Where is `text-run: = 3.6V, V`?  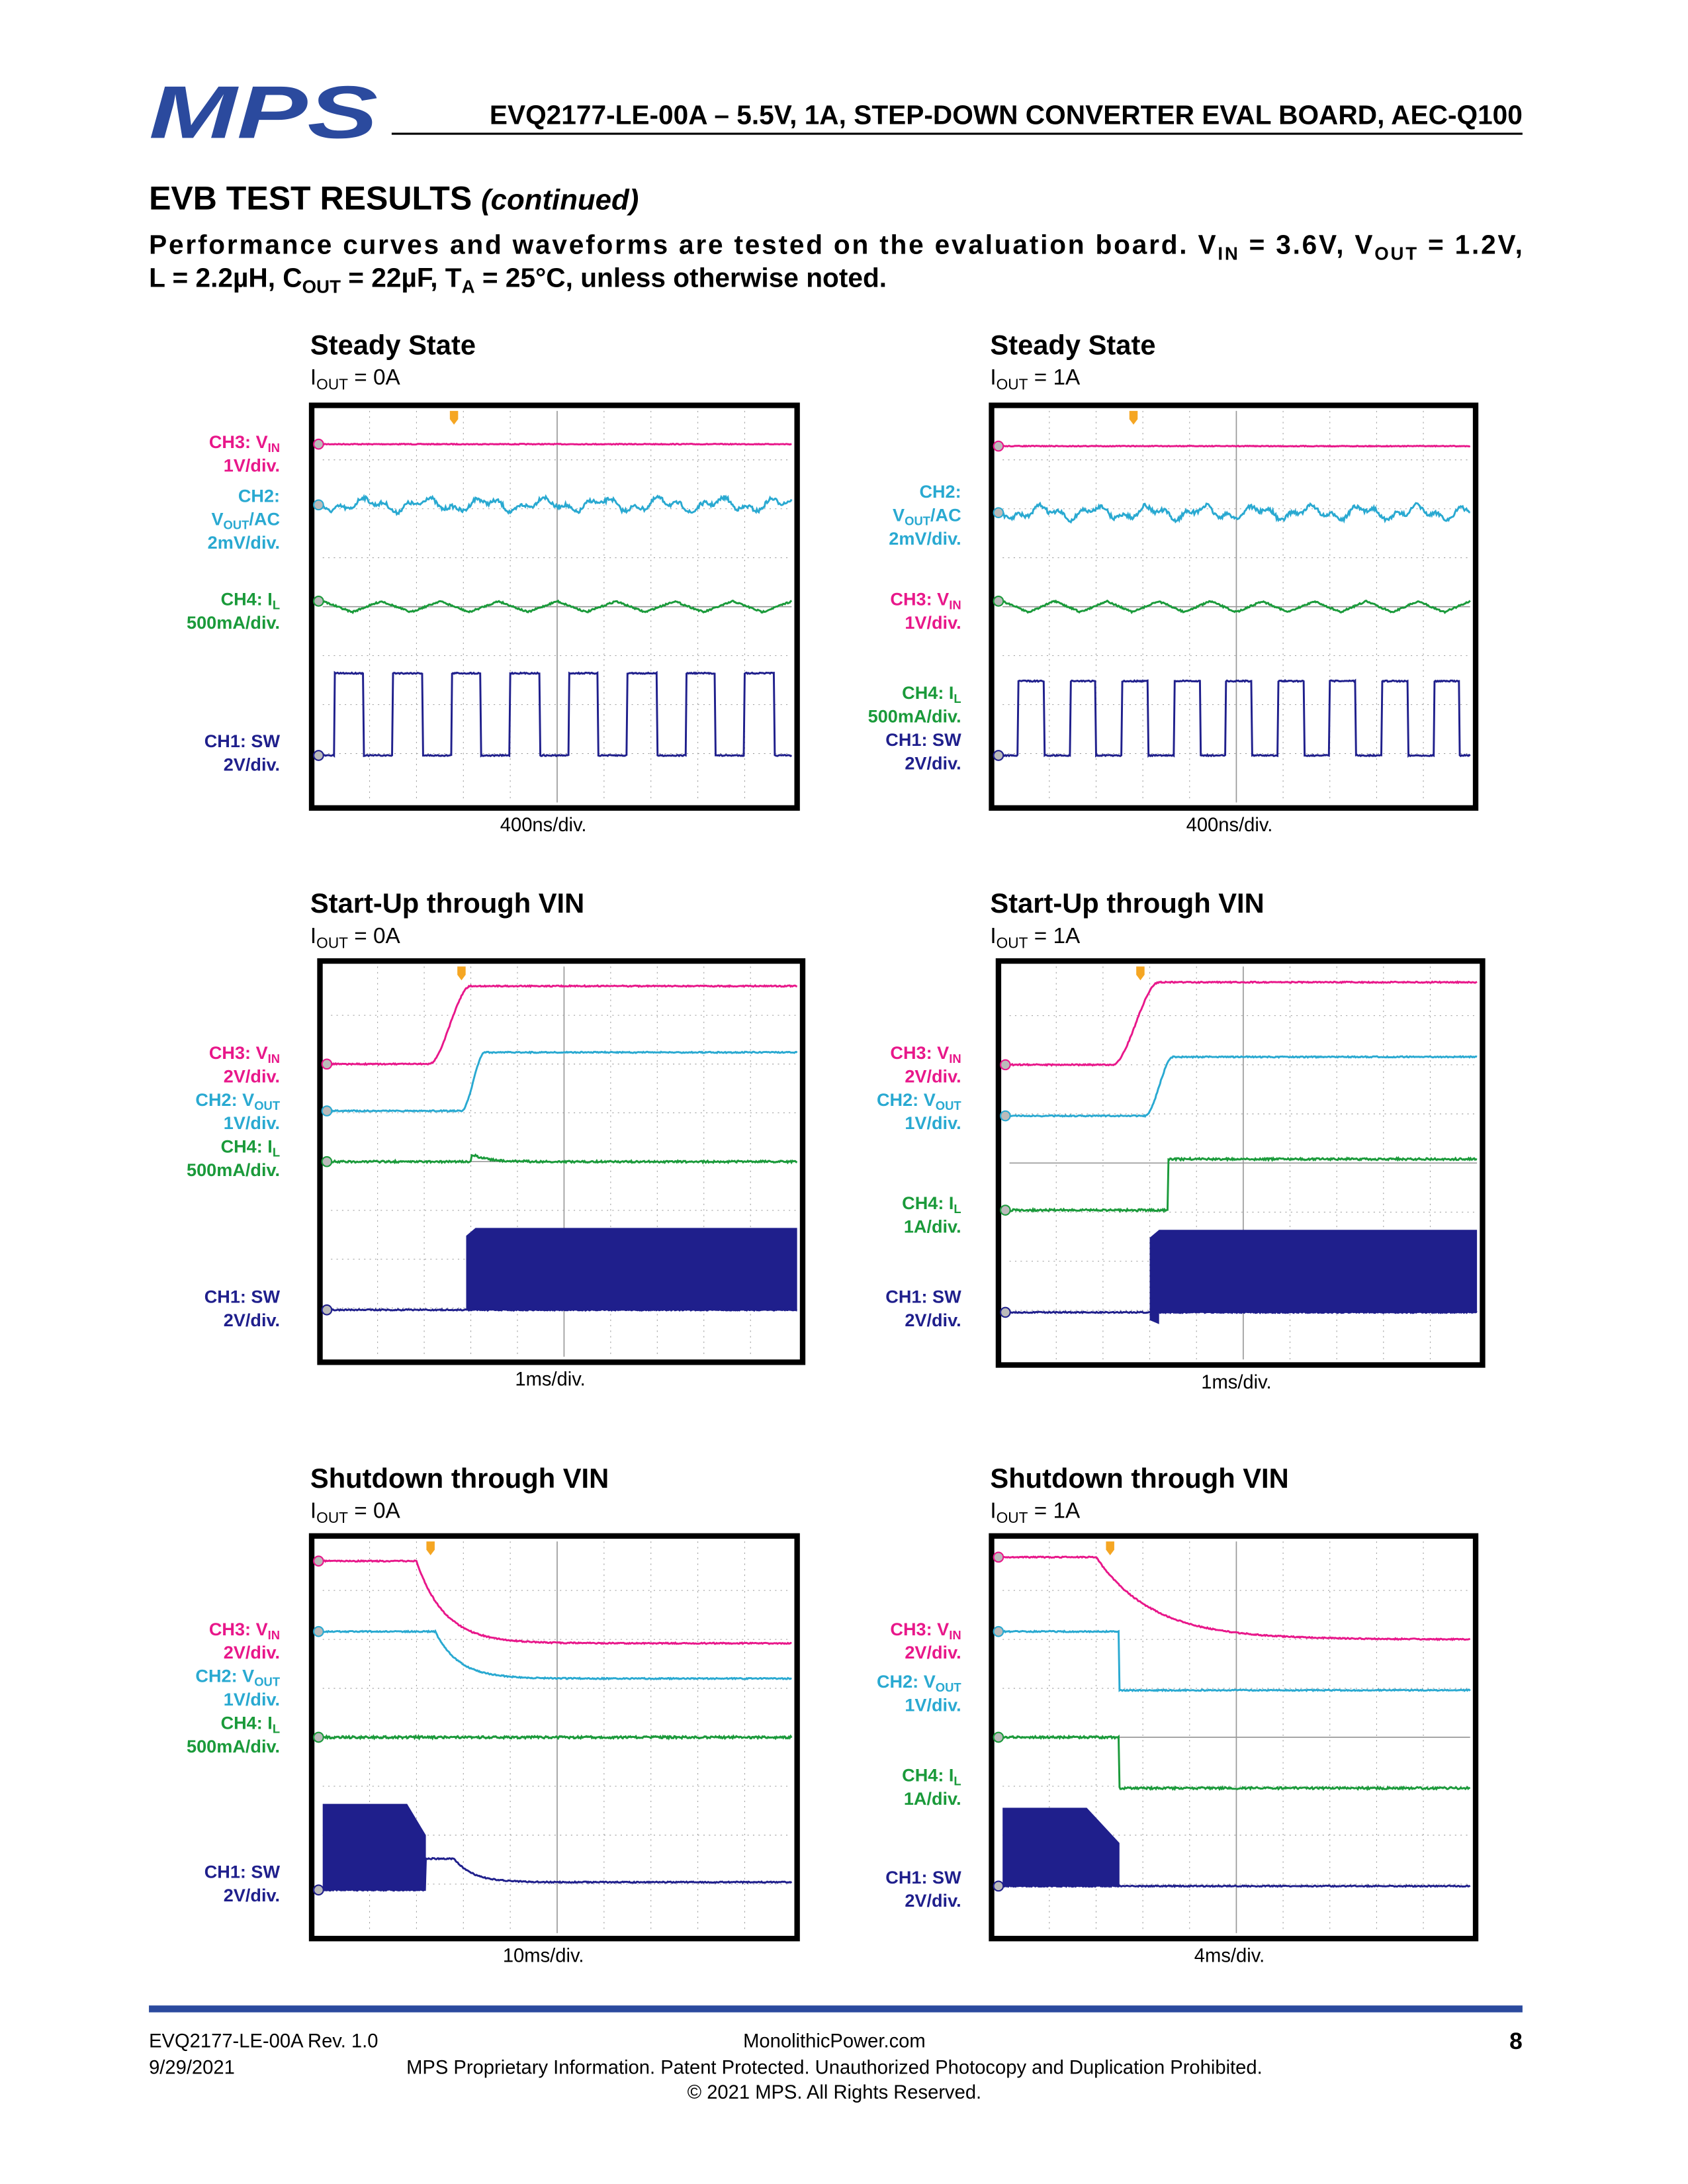 text-run: = 3.6V, V is located at coordinates (1306, 244).